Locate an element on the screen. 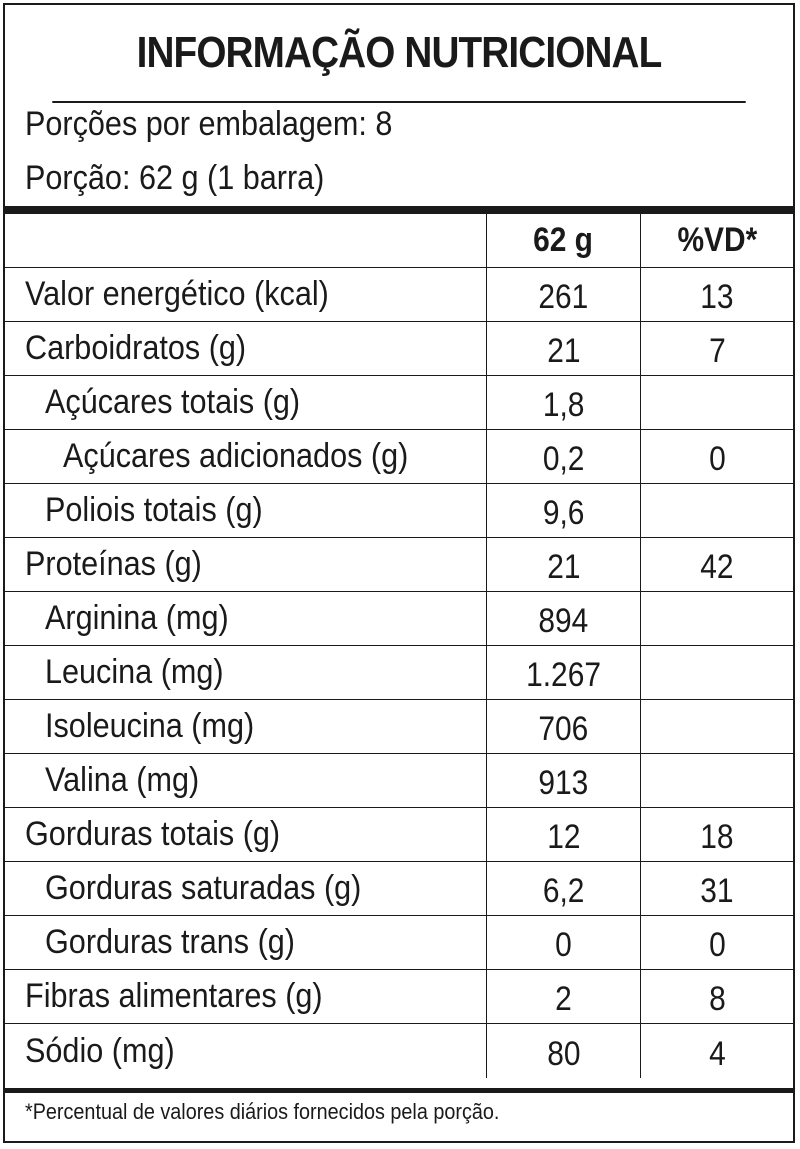  nutrient-qty: 261 is located at coordinates (563, 294).